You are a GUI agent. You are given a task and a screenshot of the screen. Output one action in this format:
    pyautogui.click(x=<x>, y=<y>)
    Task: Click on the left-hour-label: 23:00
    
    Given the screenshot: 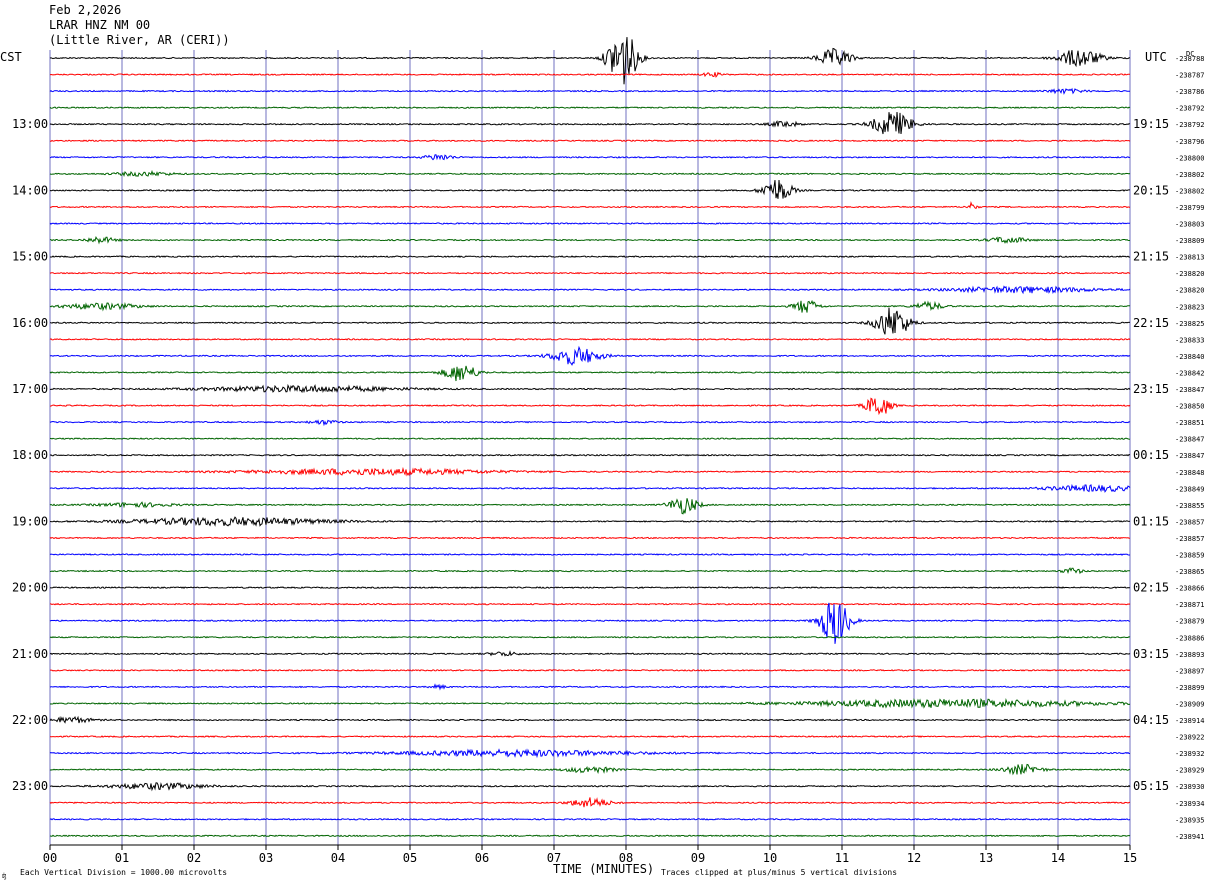 What is the action you would take?
    pyautogui.click(x=30, y=786)
    